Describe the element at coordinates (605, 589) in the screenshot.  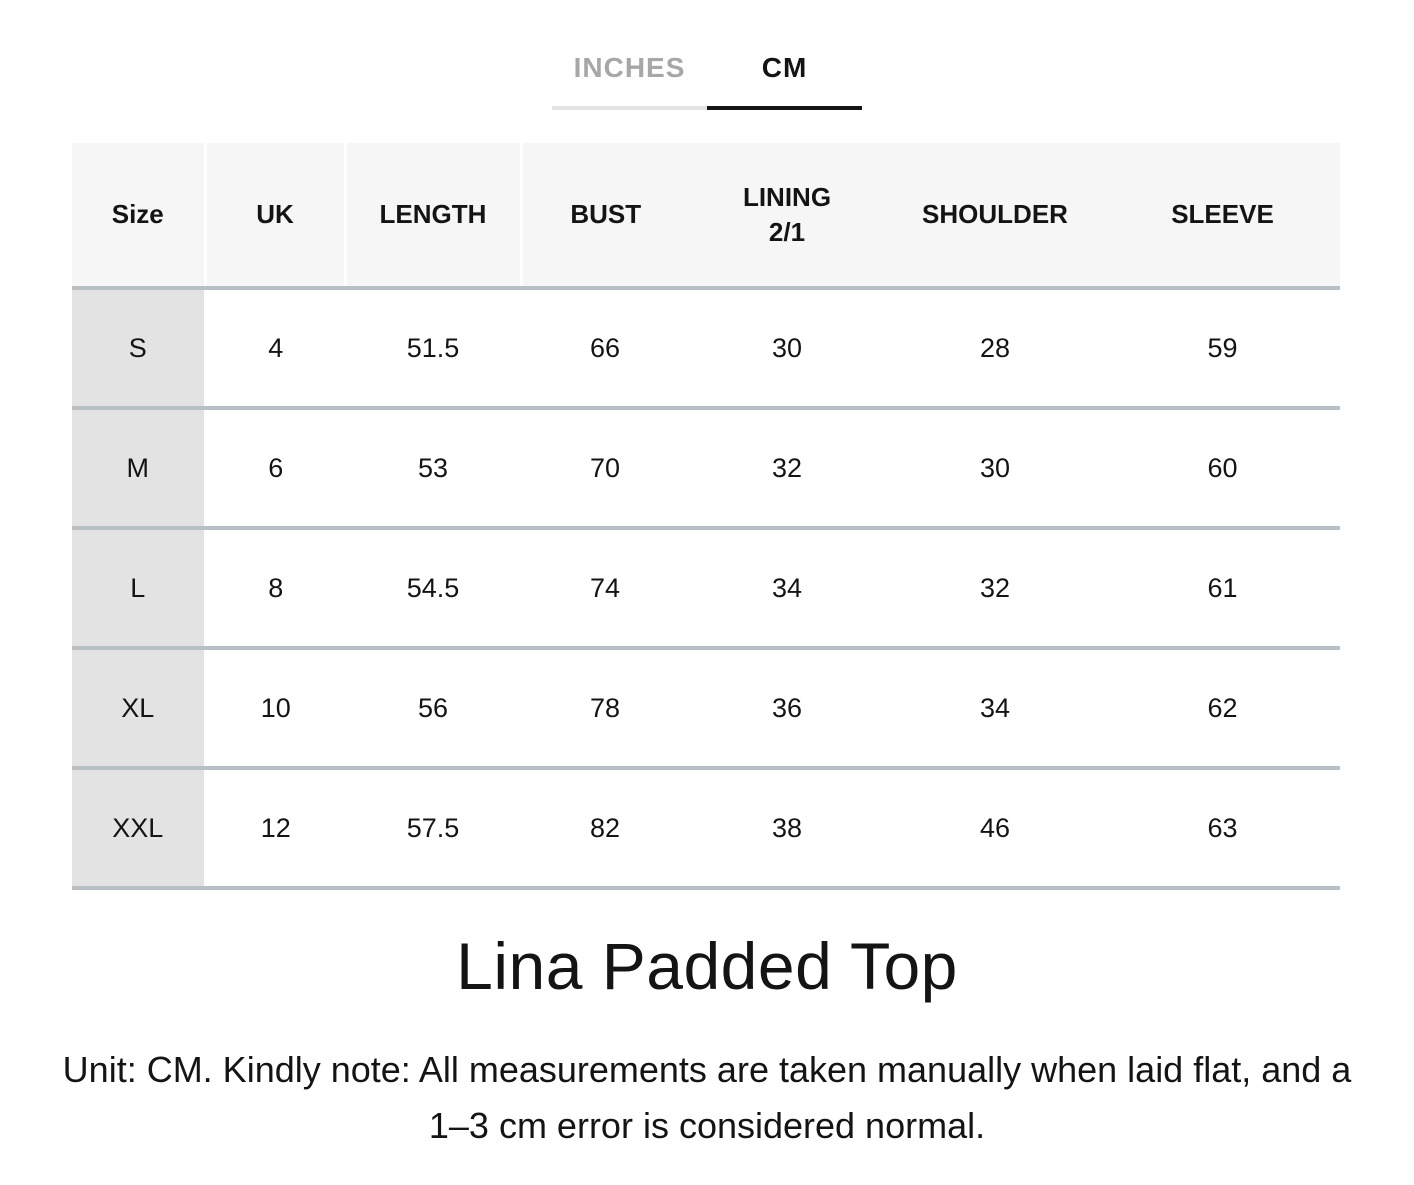
I see `cell-bust: 74` at that location.